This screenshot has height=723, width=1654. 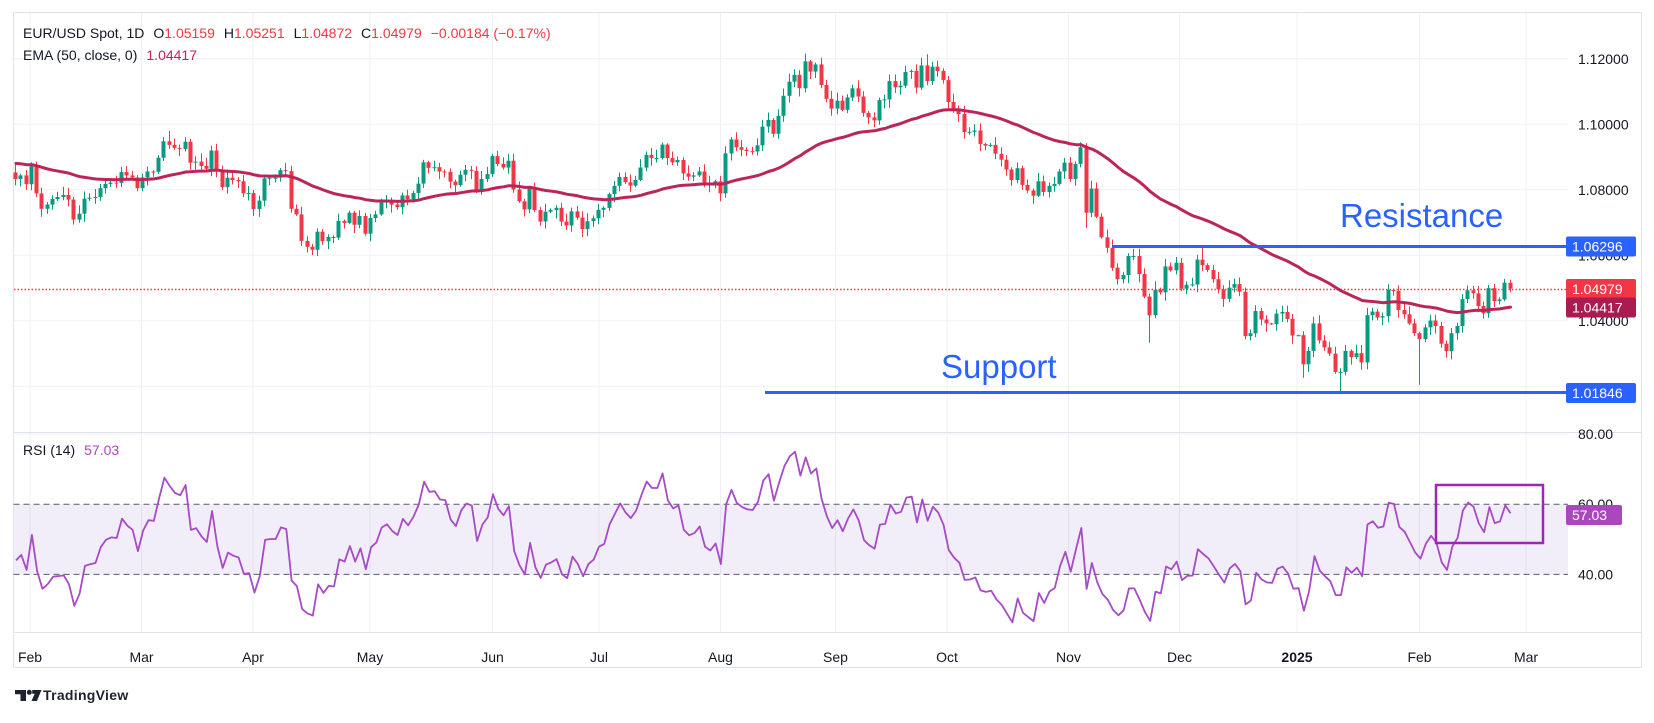 What do you see at coordinates (1179, 657) in the screenshot?
I see `svg-text: Dec` at bounding box center [1179, 657].